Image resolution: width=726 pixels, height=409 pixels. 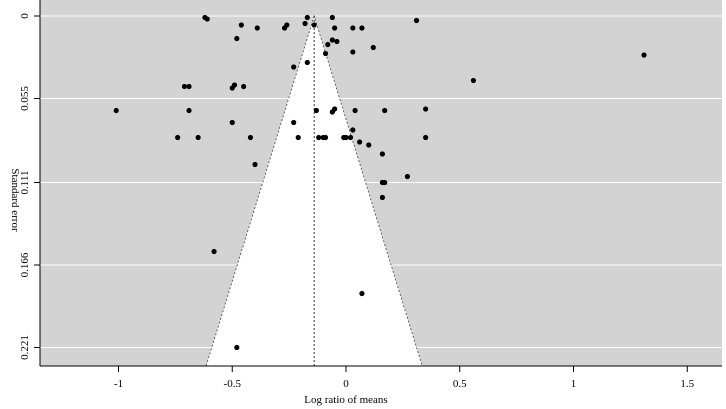 I want to click on y-axis: 0 0.055 0.111 0.166 0.221, so click(x=30, y=183).